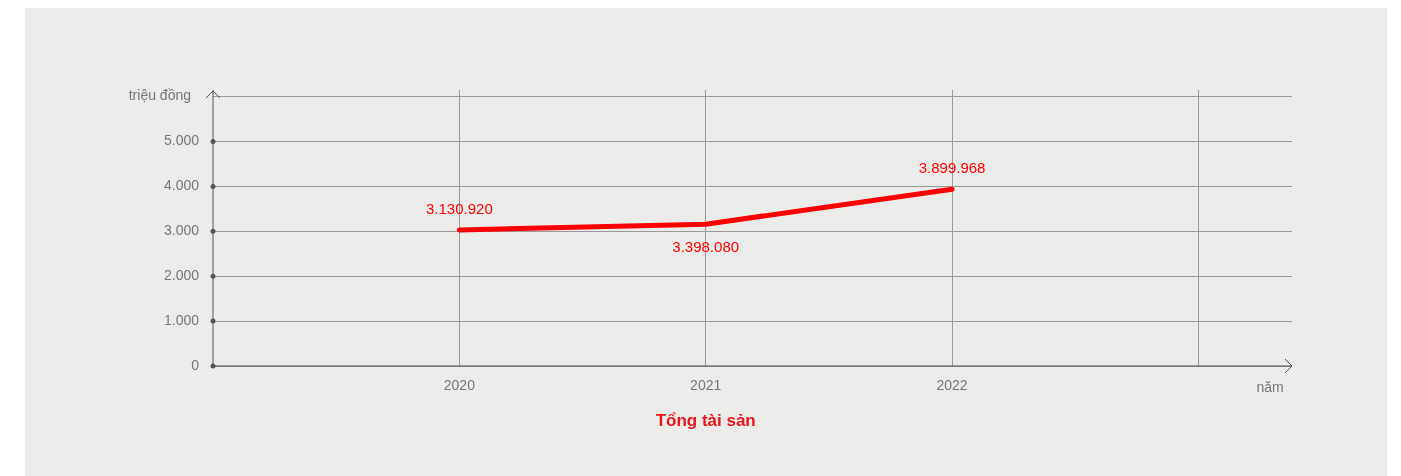 The image size is (1401, 476). Describe the element at coordinates (159, 94) in the screenshot. I see `y-axis-title: triệu đồng` at that location.